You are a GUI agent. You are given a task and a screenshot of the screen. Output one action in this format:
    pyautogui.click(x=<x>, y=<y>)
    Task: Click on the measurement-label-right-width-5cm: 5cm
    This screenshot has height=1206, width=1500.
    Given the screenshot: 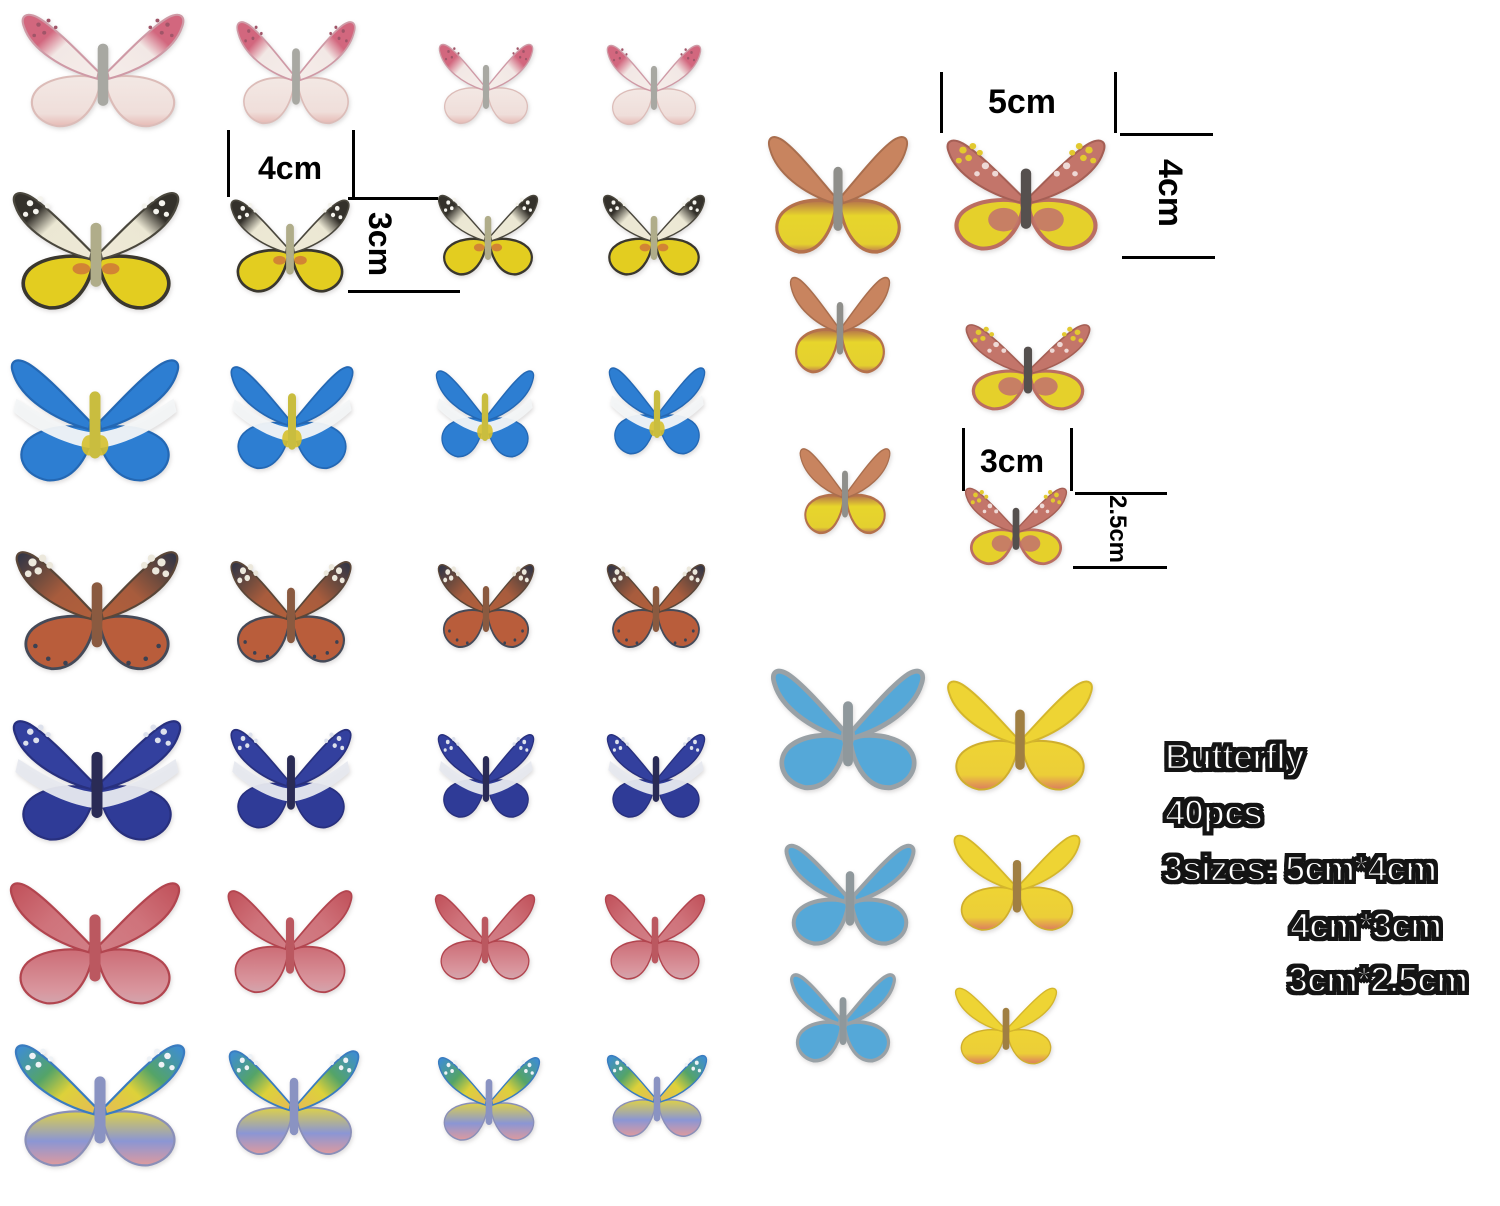 What is the action you would take?
    pyautogui.click(x=1022, y=102)
    